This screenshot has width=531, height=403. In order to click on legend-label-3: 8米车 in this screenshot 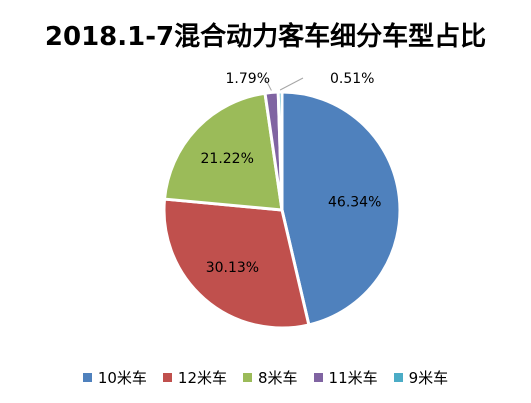, I will do `click(278, 378)`.